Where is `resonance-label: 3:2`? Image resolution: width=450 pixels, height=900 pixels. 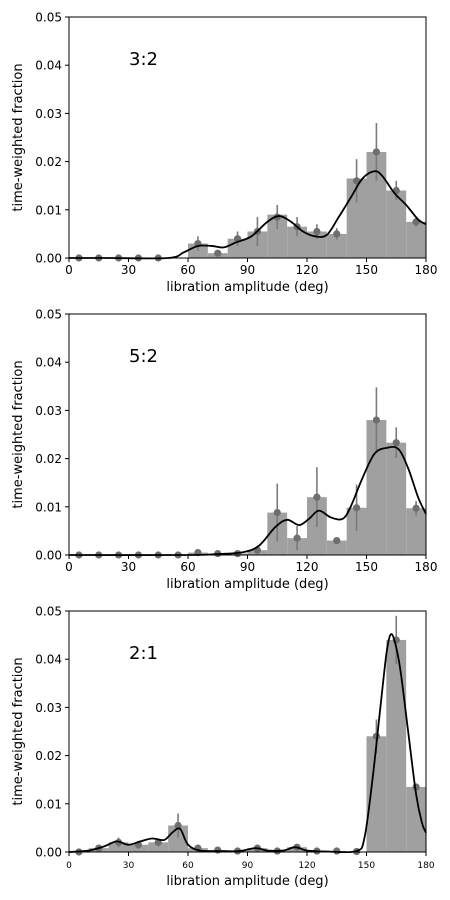 resonance-label: 3:2 is located at coordinates (143, 59).